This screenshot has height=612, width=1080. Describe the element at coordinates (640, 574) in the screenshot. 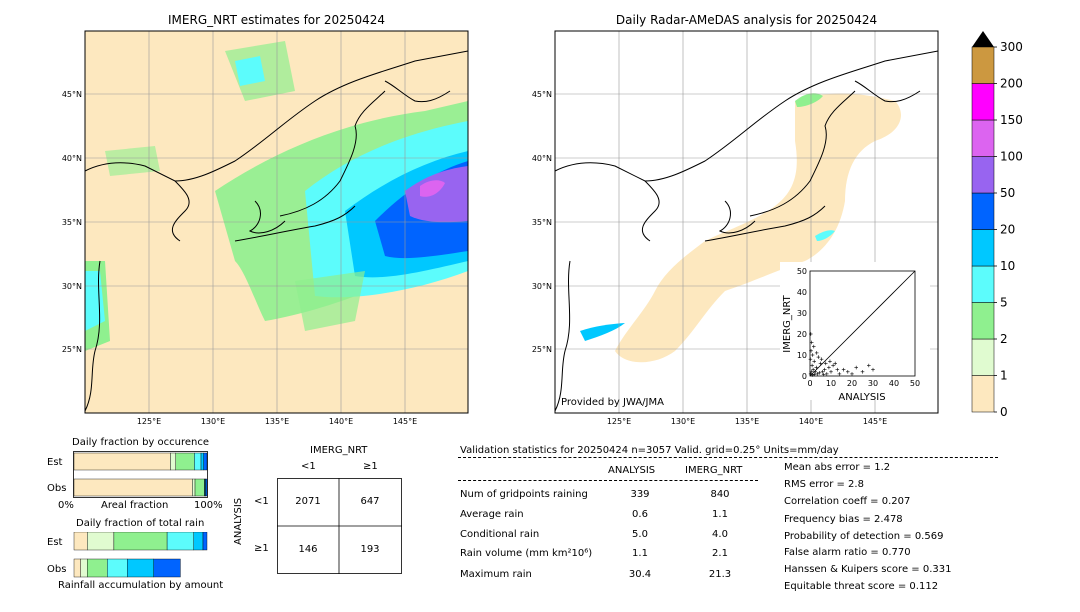

I see `validation-row-analysis: 30.4` at that location.